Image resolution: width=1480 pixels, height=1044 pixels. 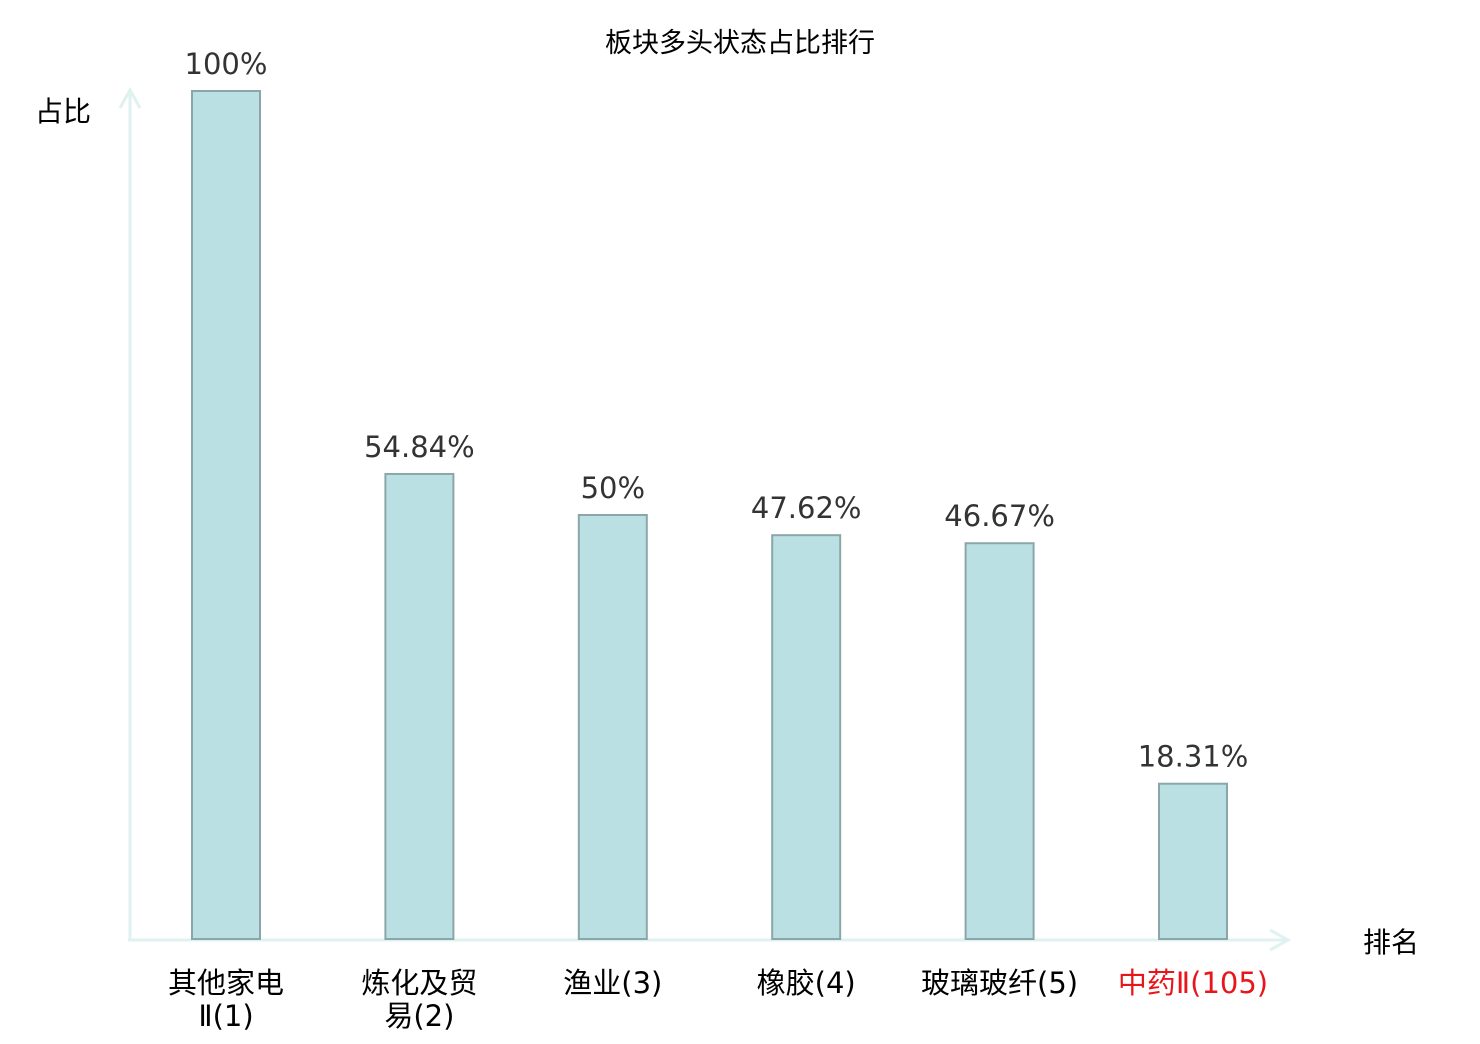 I want to click on x-tick-label: 橡胶(4), so click(x=806, y=983).